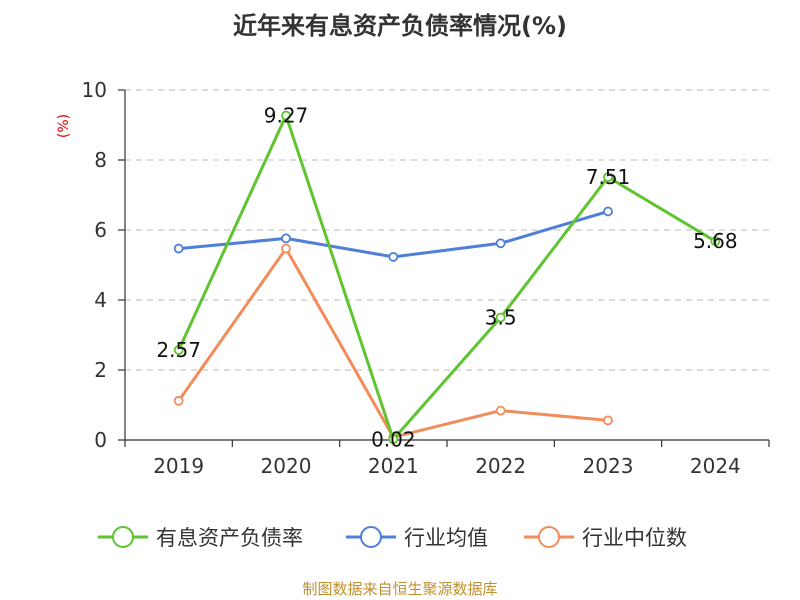 Image resolution: width=800 pixels, height=600 pixels. I want to click on x-tick-label: 2019, so click(178, 466).